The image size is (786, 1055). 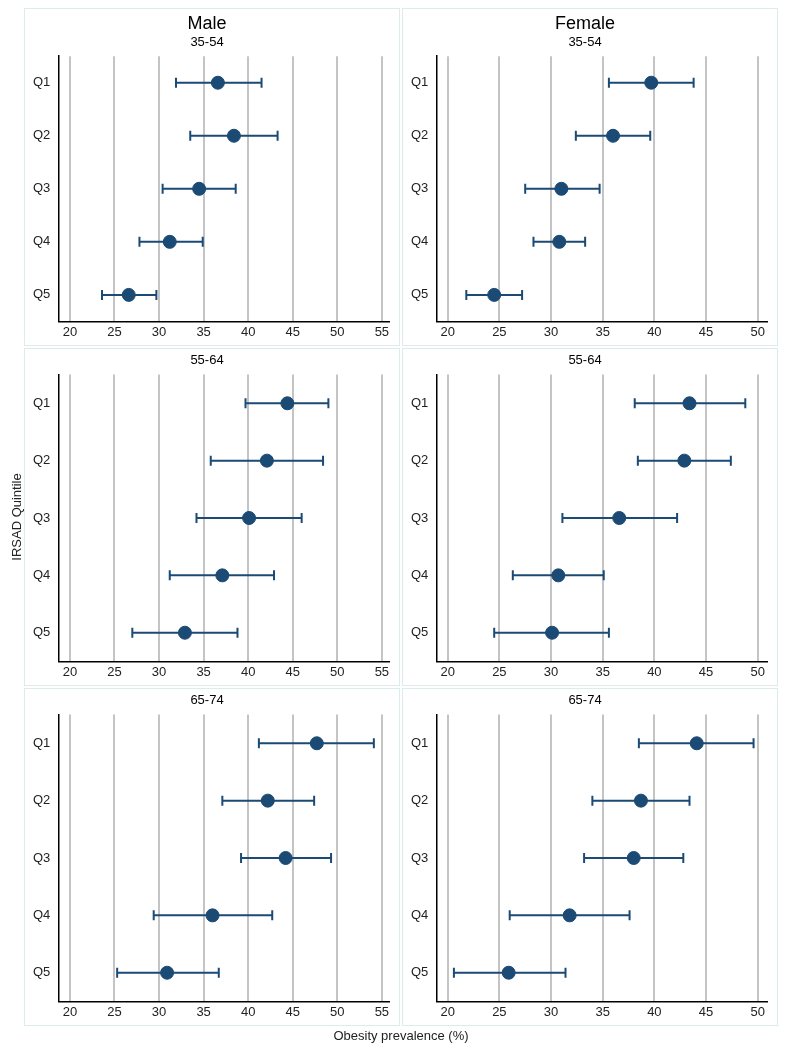 I want to click on chart-title: Female, so click(x=585, y=22).